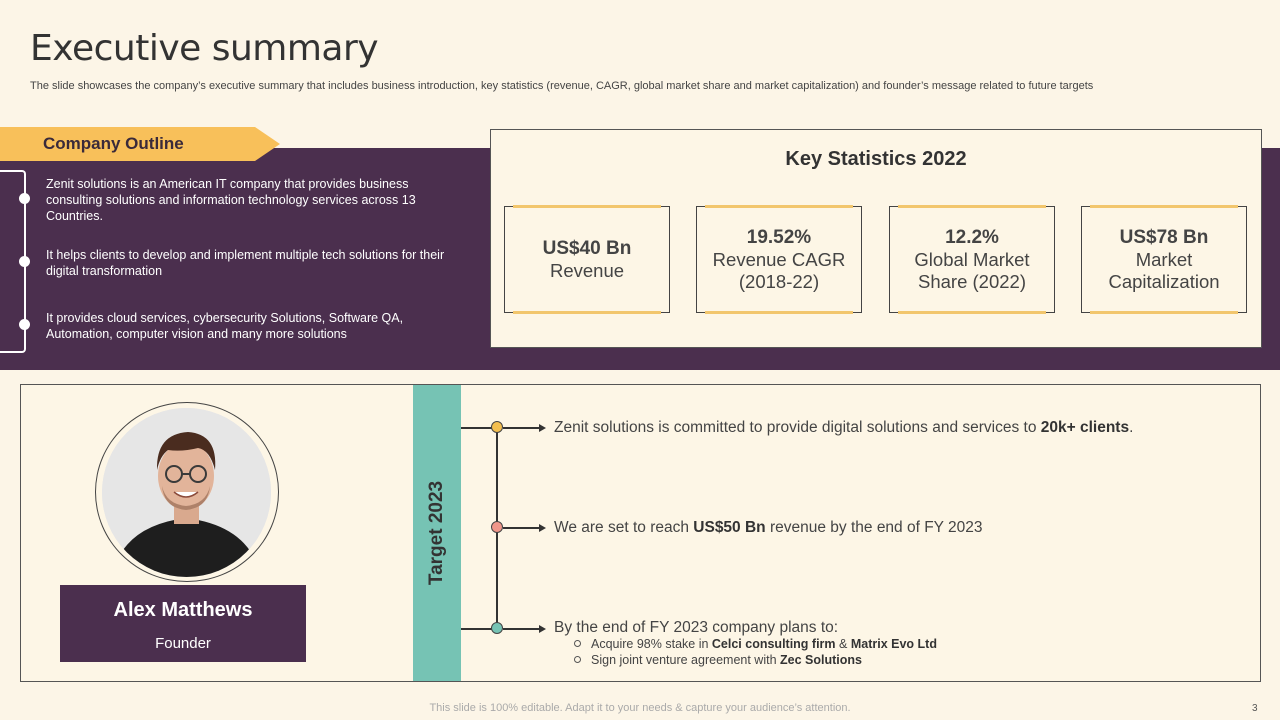 This screenshot has width=1280, height=720. I want to click on stat-card-cagr: 19.52% Revenue CAGR (2018-22), so click(779, 259).